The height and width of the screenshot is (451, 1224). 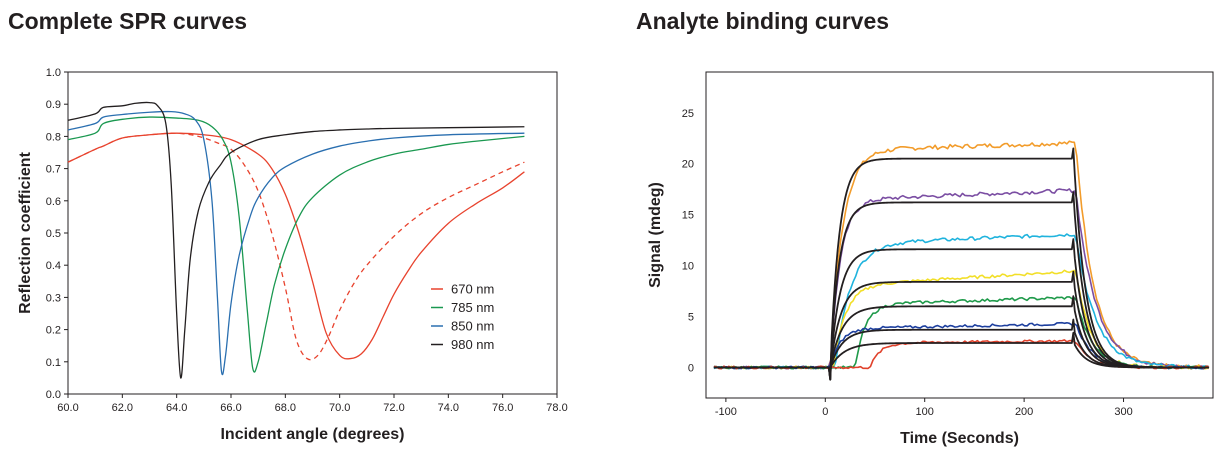 I want to click on spr-y-tick-label: 0.1, so click(x=53, y=363).